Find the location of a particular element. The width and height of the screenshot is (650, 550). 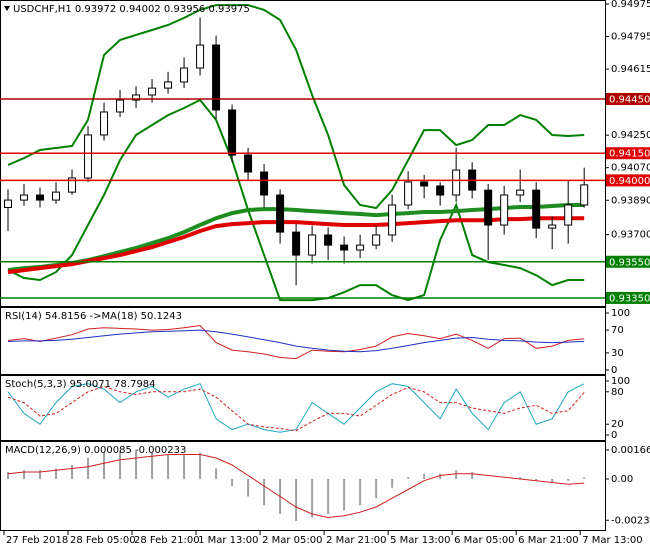

x-tick-label: 7 Mar 13:00 is located at coordinates (612, 540).